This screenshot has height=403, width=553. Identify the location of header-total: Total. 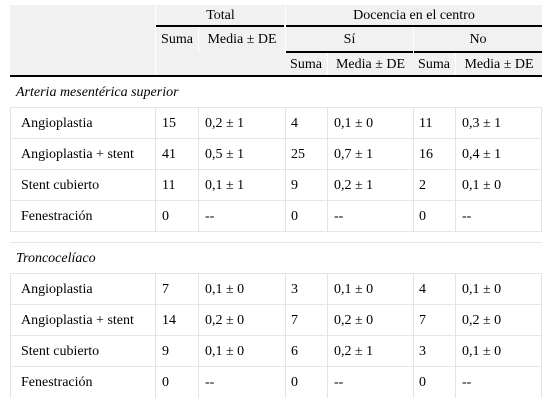
(220, 16).